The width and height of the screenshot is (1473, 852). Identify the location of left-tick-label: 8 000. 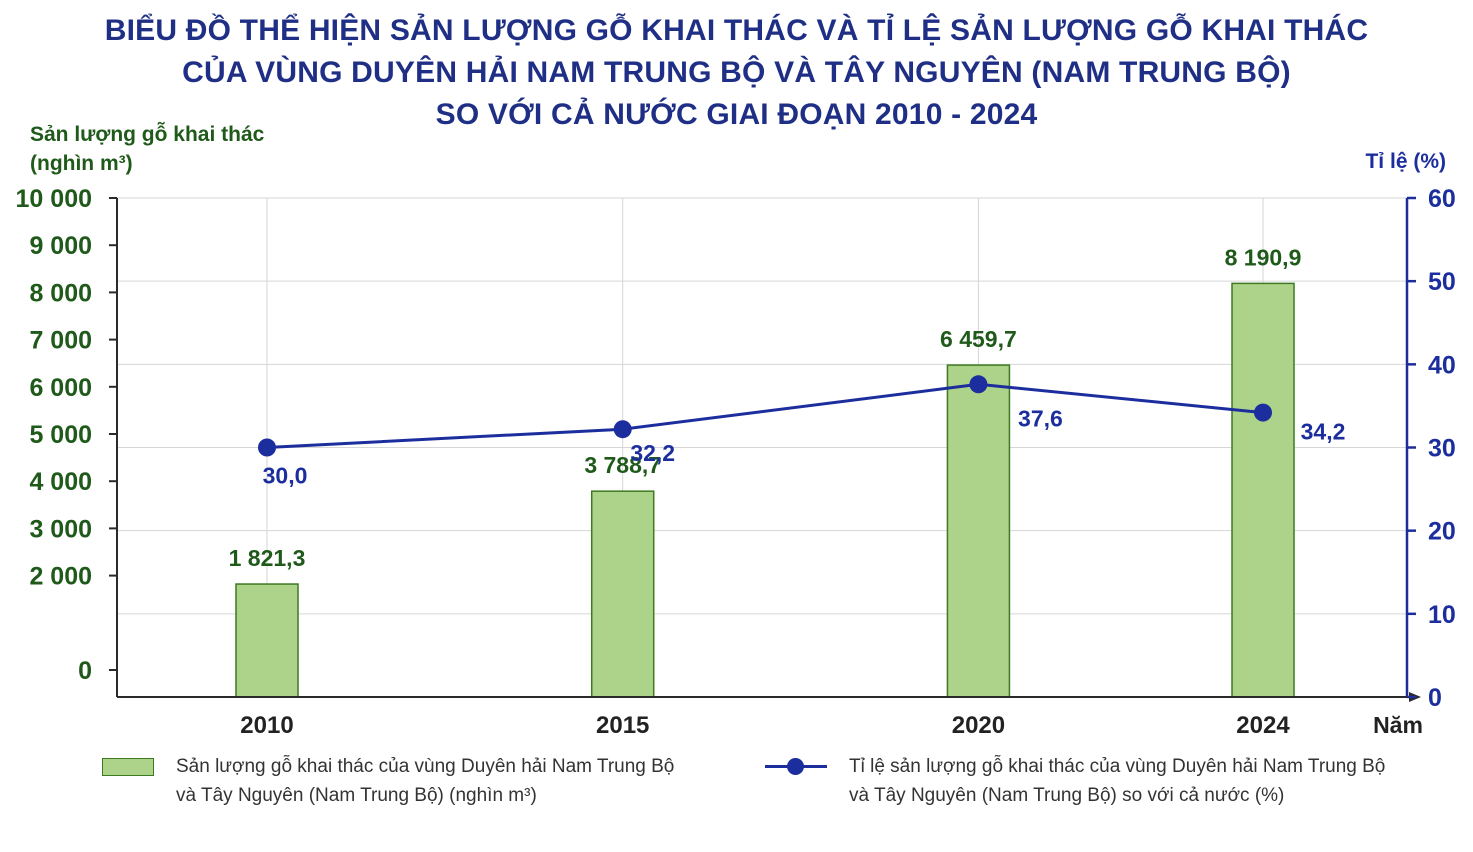
(60, 293).